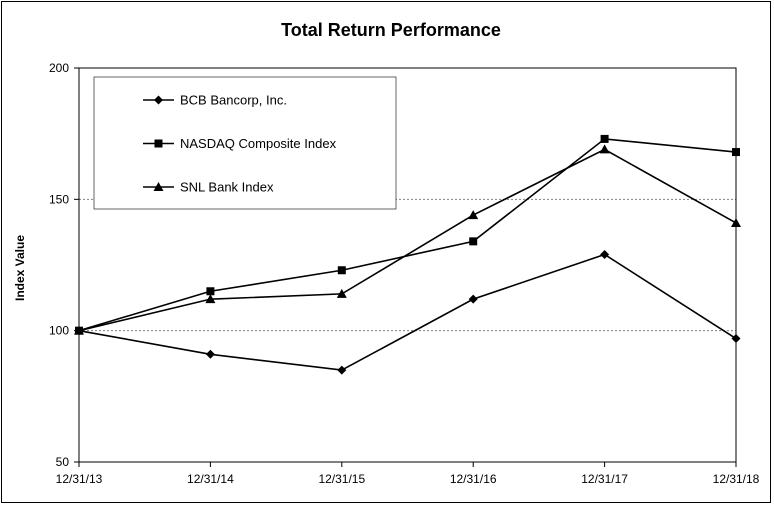  What do you see at coordinates (79, 479) in the screenshot?
I see `x-tick-label: 12/31/13` at bounding box center [79, 479].